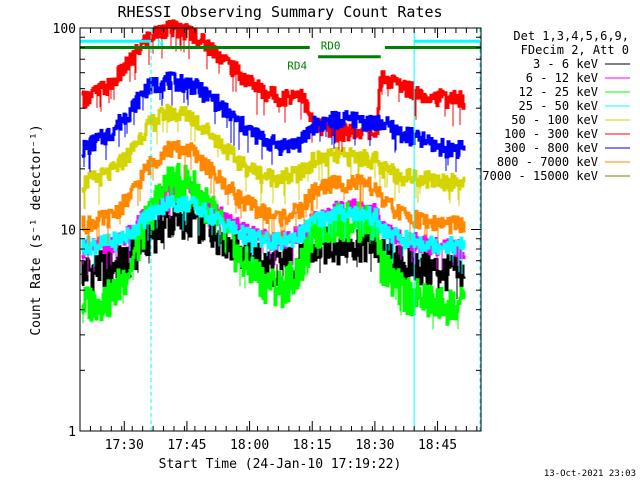  Describe the element at coordinates (249, 445) in the screenshot. I see `x-tick-label: 18:00` at that location.